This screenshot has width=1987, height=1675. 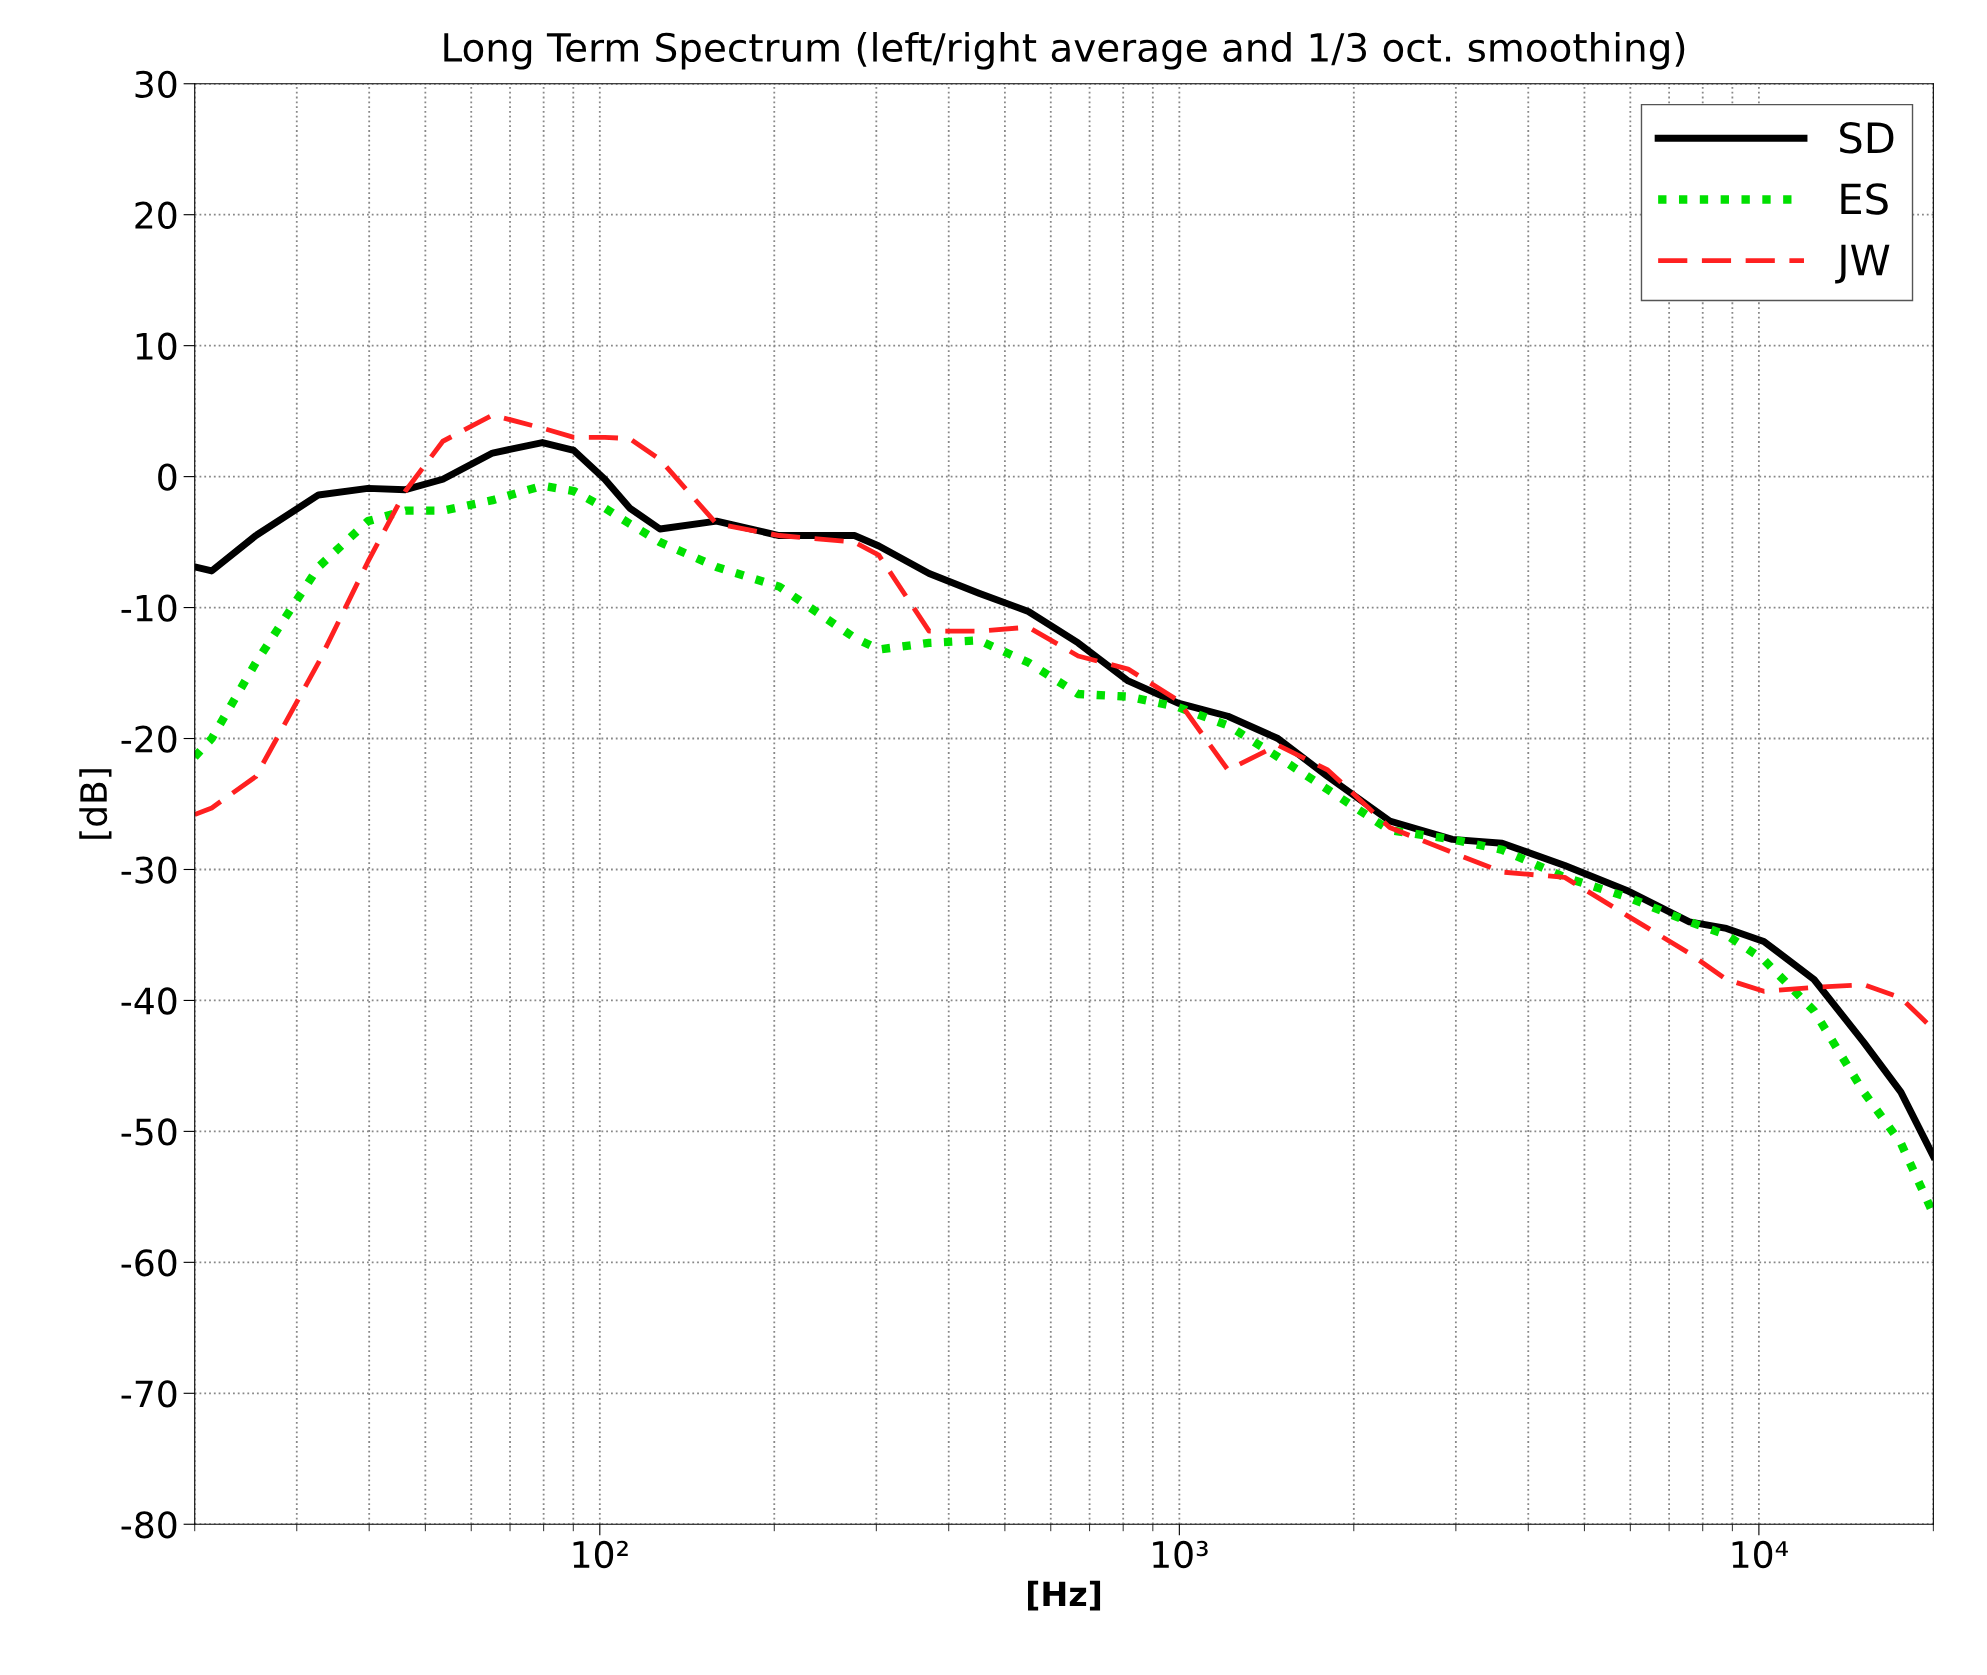 What do you see at coordinates (1180, 1554) in the screenshot?
I see `x-tick-label: 10³` at bounding box center [1180, 1554].